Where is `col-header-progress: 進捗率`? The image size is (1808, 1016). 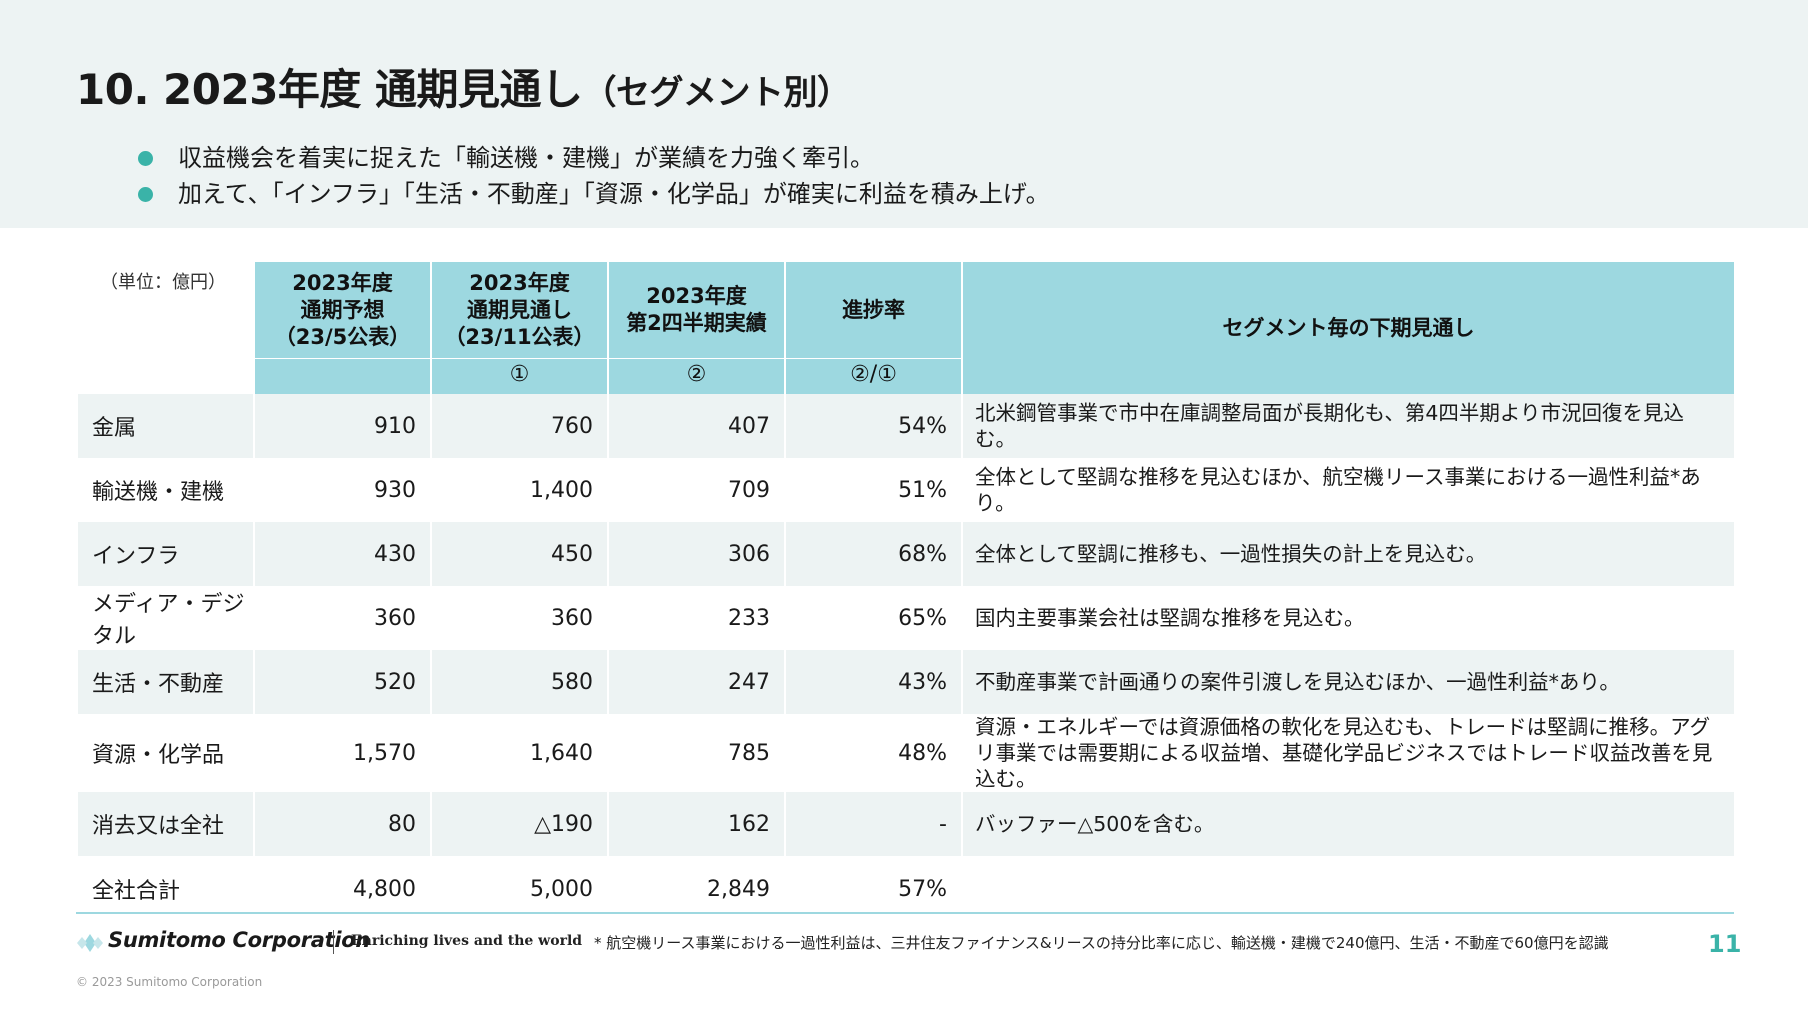
col-header-progress: 進捗率 is located at coordinates (873, 310).